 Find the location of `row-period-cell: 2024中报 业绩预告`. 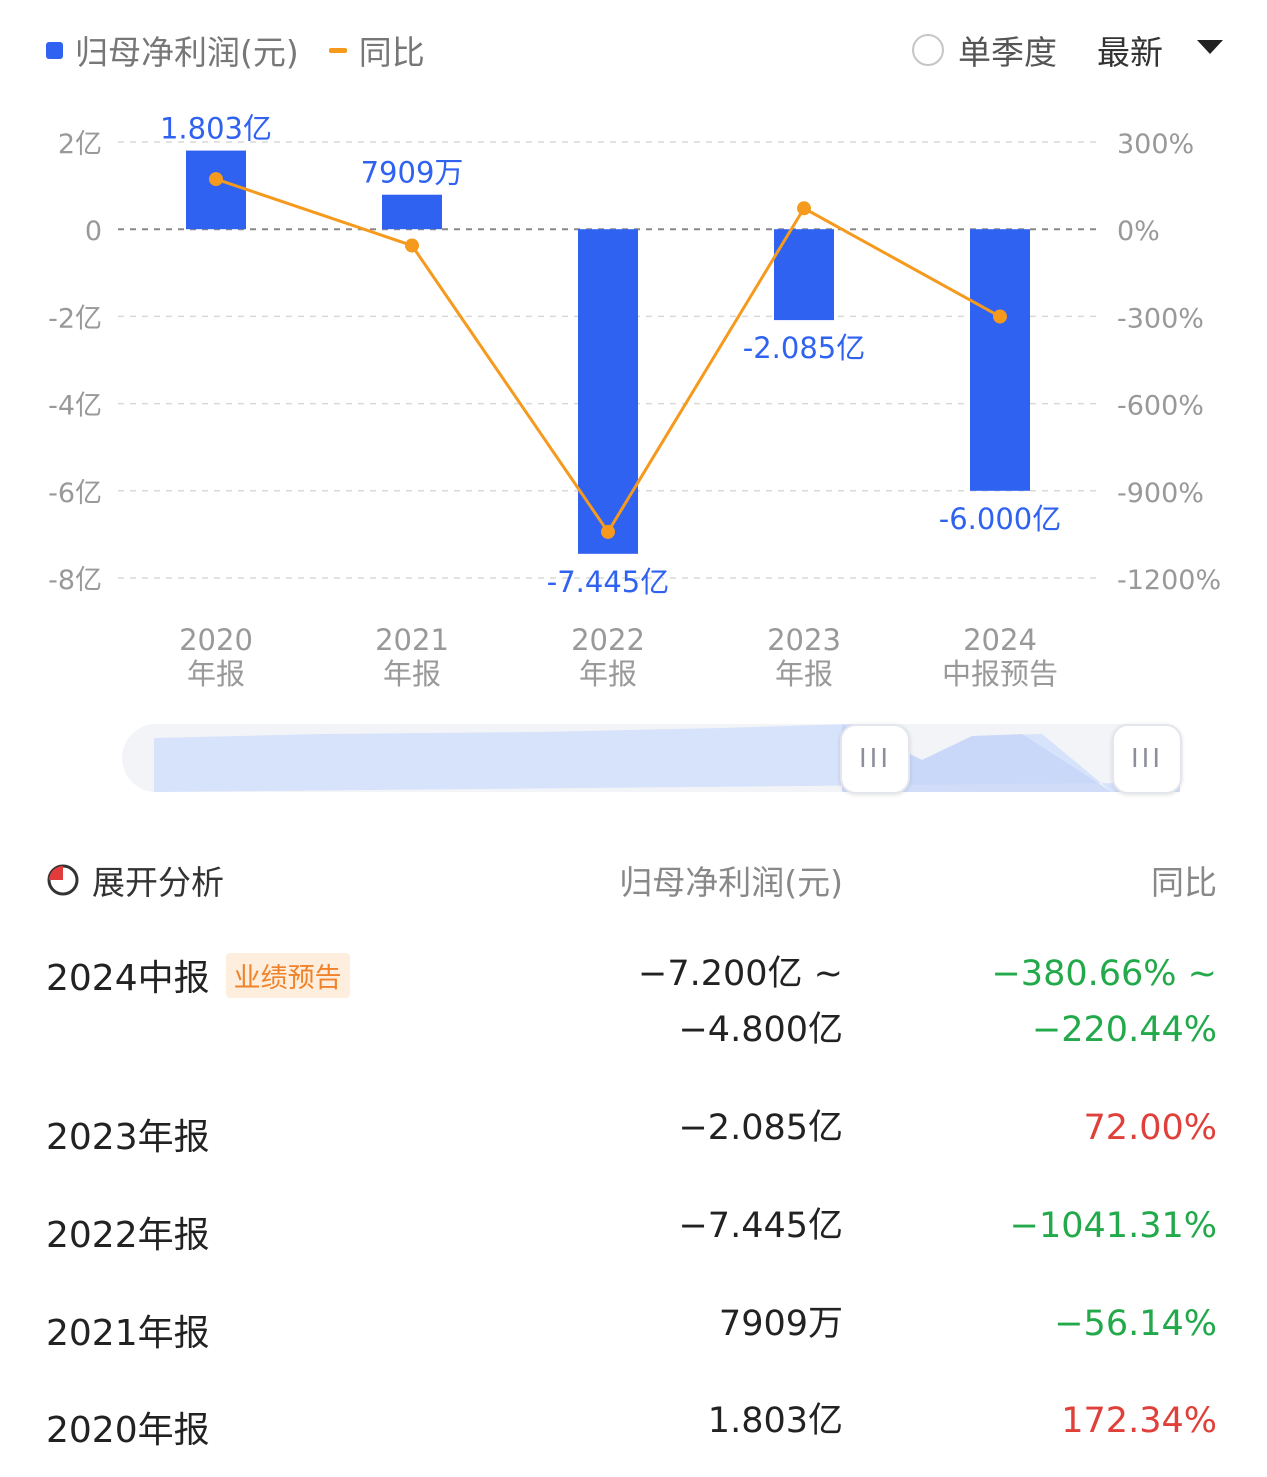

row-period-cell: 2024中报 业绩预告 is located at coordinates (198, 975).